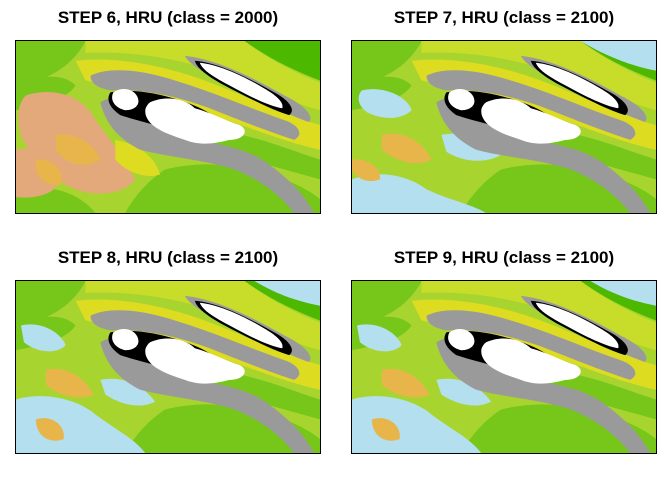  Describe the element at coordinates (504, 257) in the screenshot. I see `panel-title-step9: STEP 9, HRU (class = 2100)` at that location.